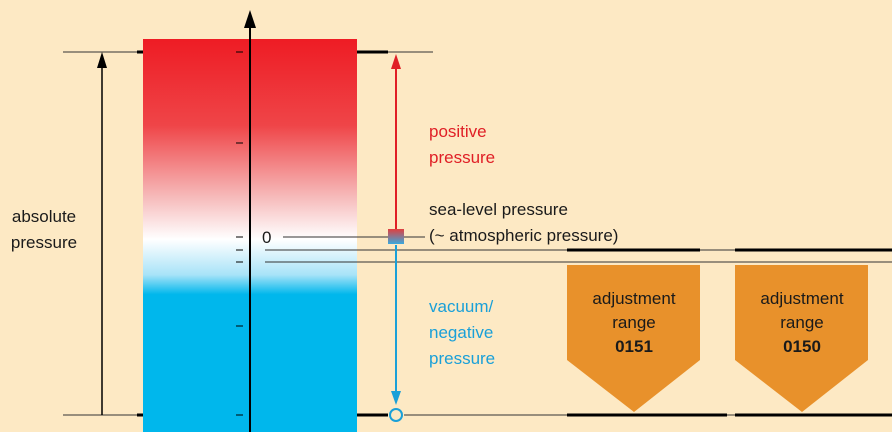 This screenshot has height=432, width=892. What do you see at coordinates (396, 236) in the screenshot?
I see `square-marker-icon` at bounding box center [396, 236].